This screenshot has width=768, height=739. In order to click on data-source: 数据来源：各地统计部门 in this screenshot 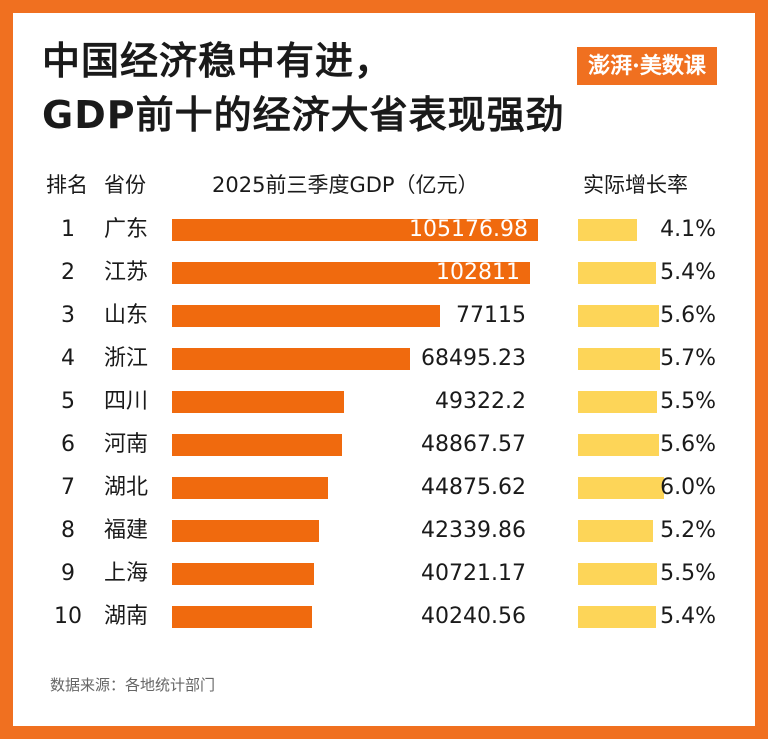, I will do `click(133, 685)`.